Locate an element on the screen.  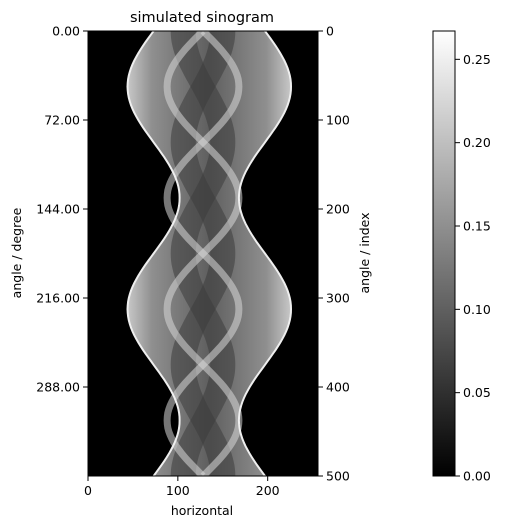
left-y-axis-label: angle / degree is located at coordinates (16, 252).